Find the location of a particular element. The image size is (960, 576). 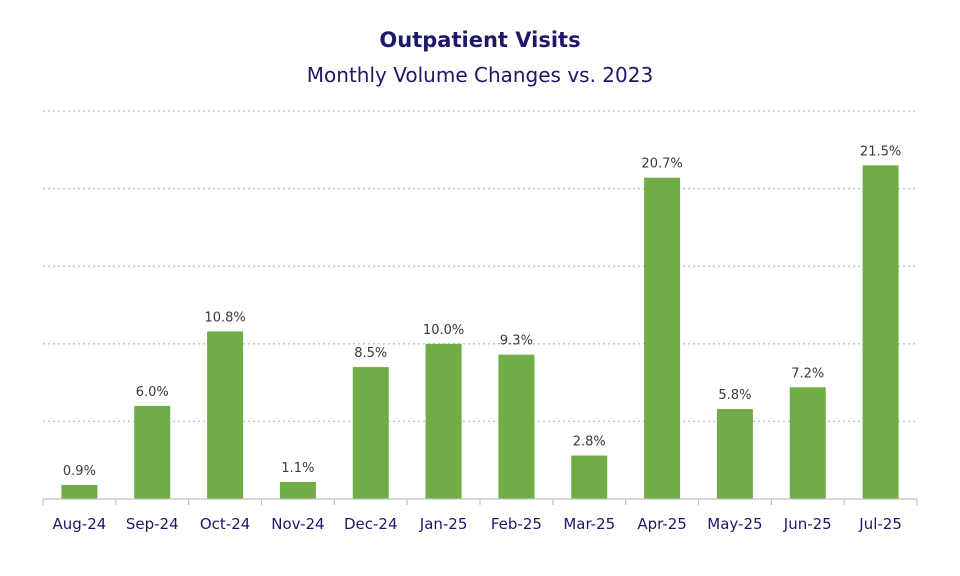

x-tick-label: Jul-25 is located at coordinates (880, 524).